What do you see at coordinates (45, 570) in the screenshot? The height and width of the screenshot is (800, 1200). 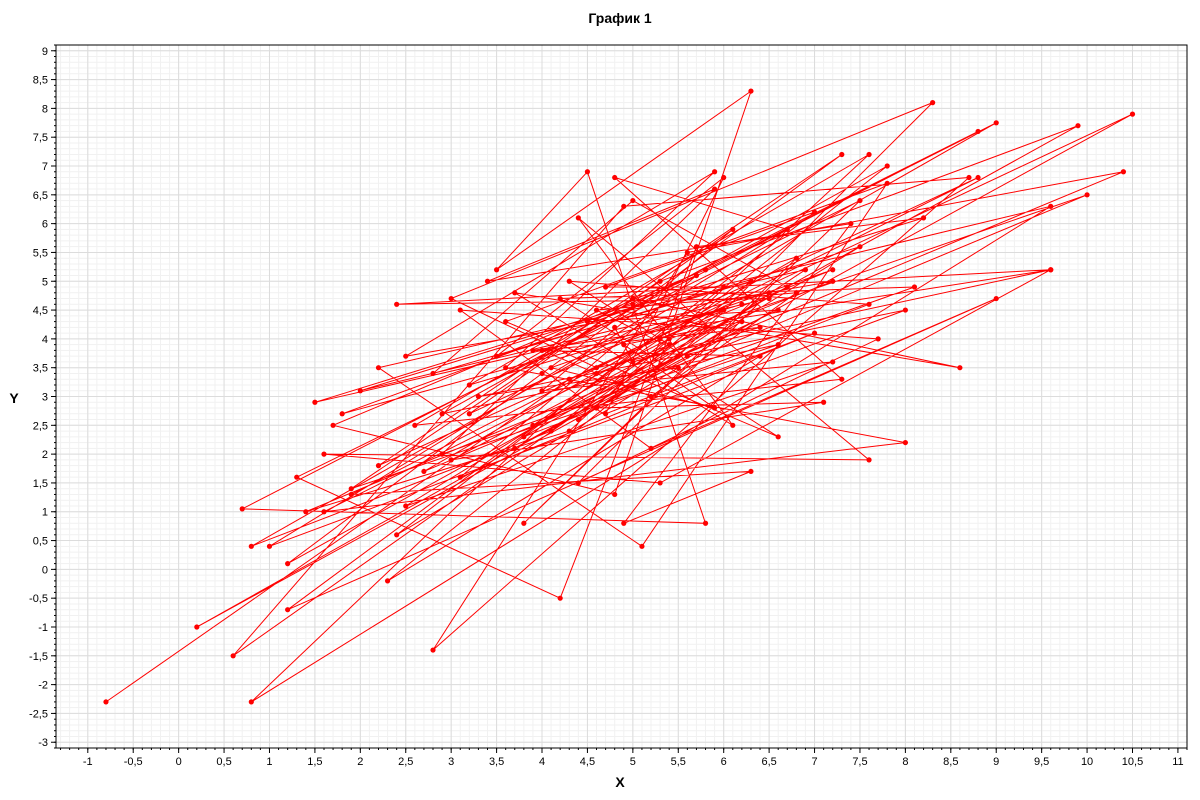 I see `y-tick-label: 0` at bounding box center [45, 570].